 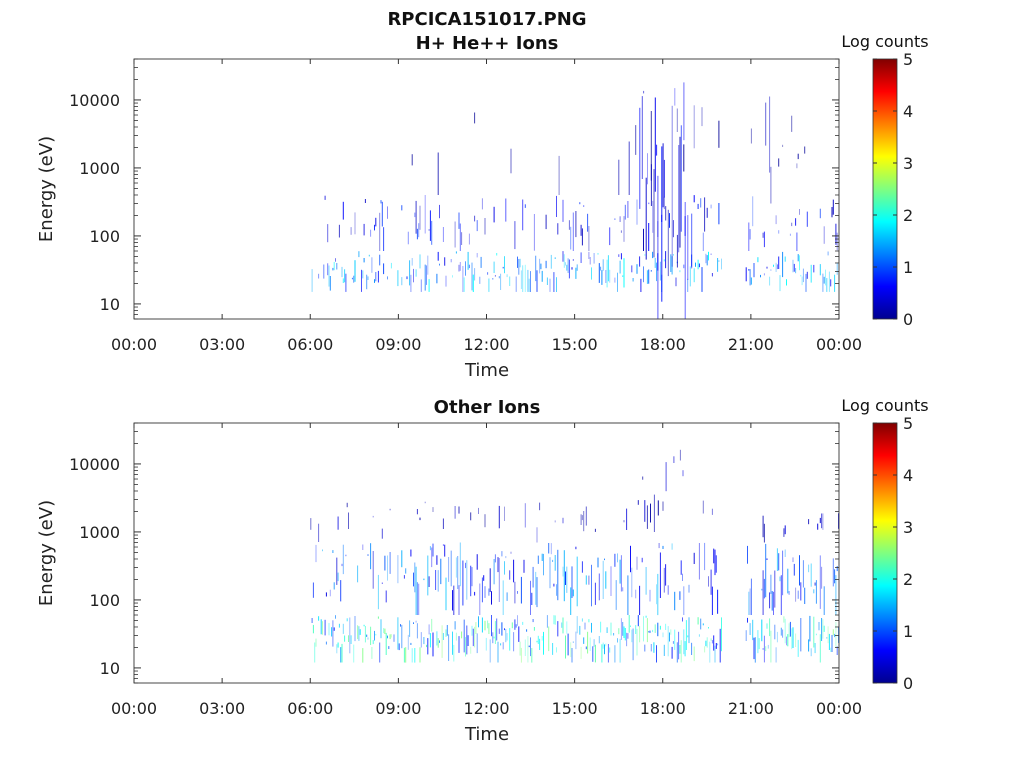 I want to click on panel-1-colorbar-label: Log counts, so click(x=884, y=41).